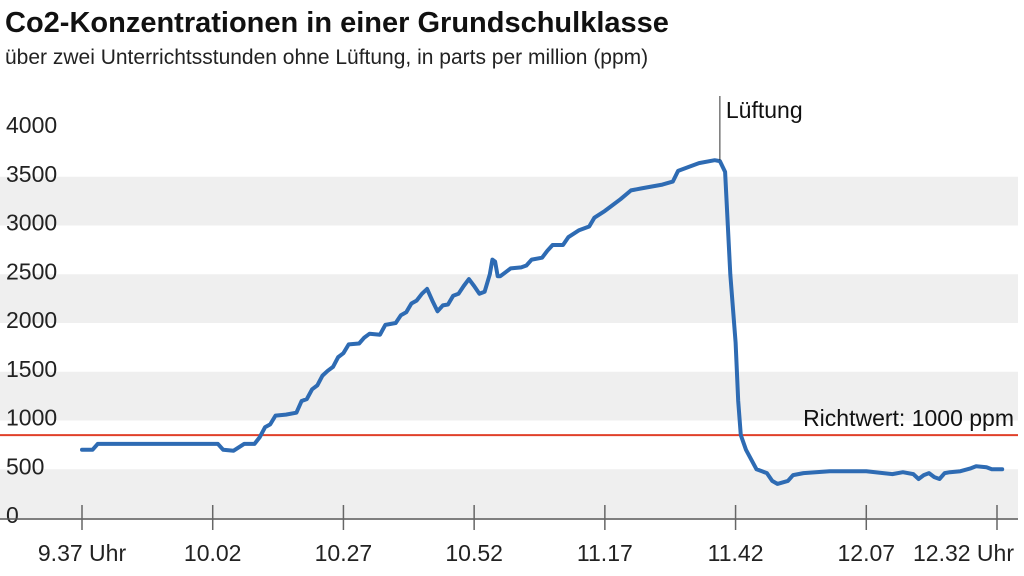 This screenshot has height=576, width=1024. I want to click on x-tick-label: 10.27, so click(344, 553).